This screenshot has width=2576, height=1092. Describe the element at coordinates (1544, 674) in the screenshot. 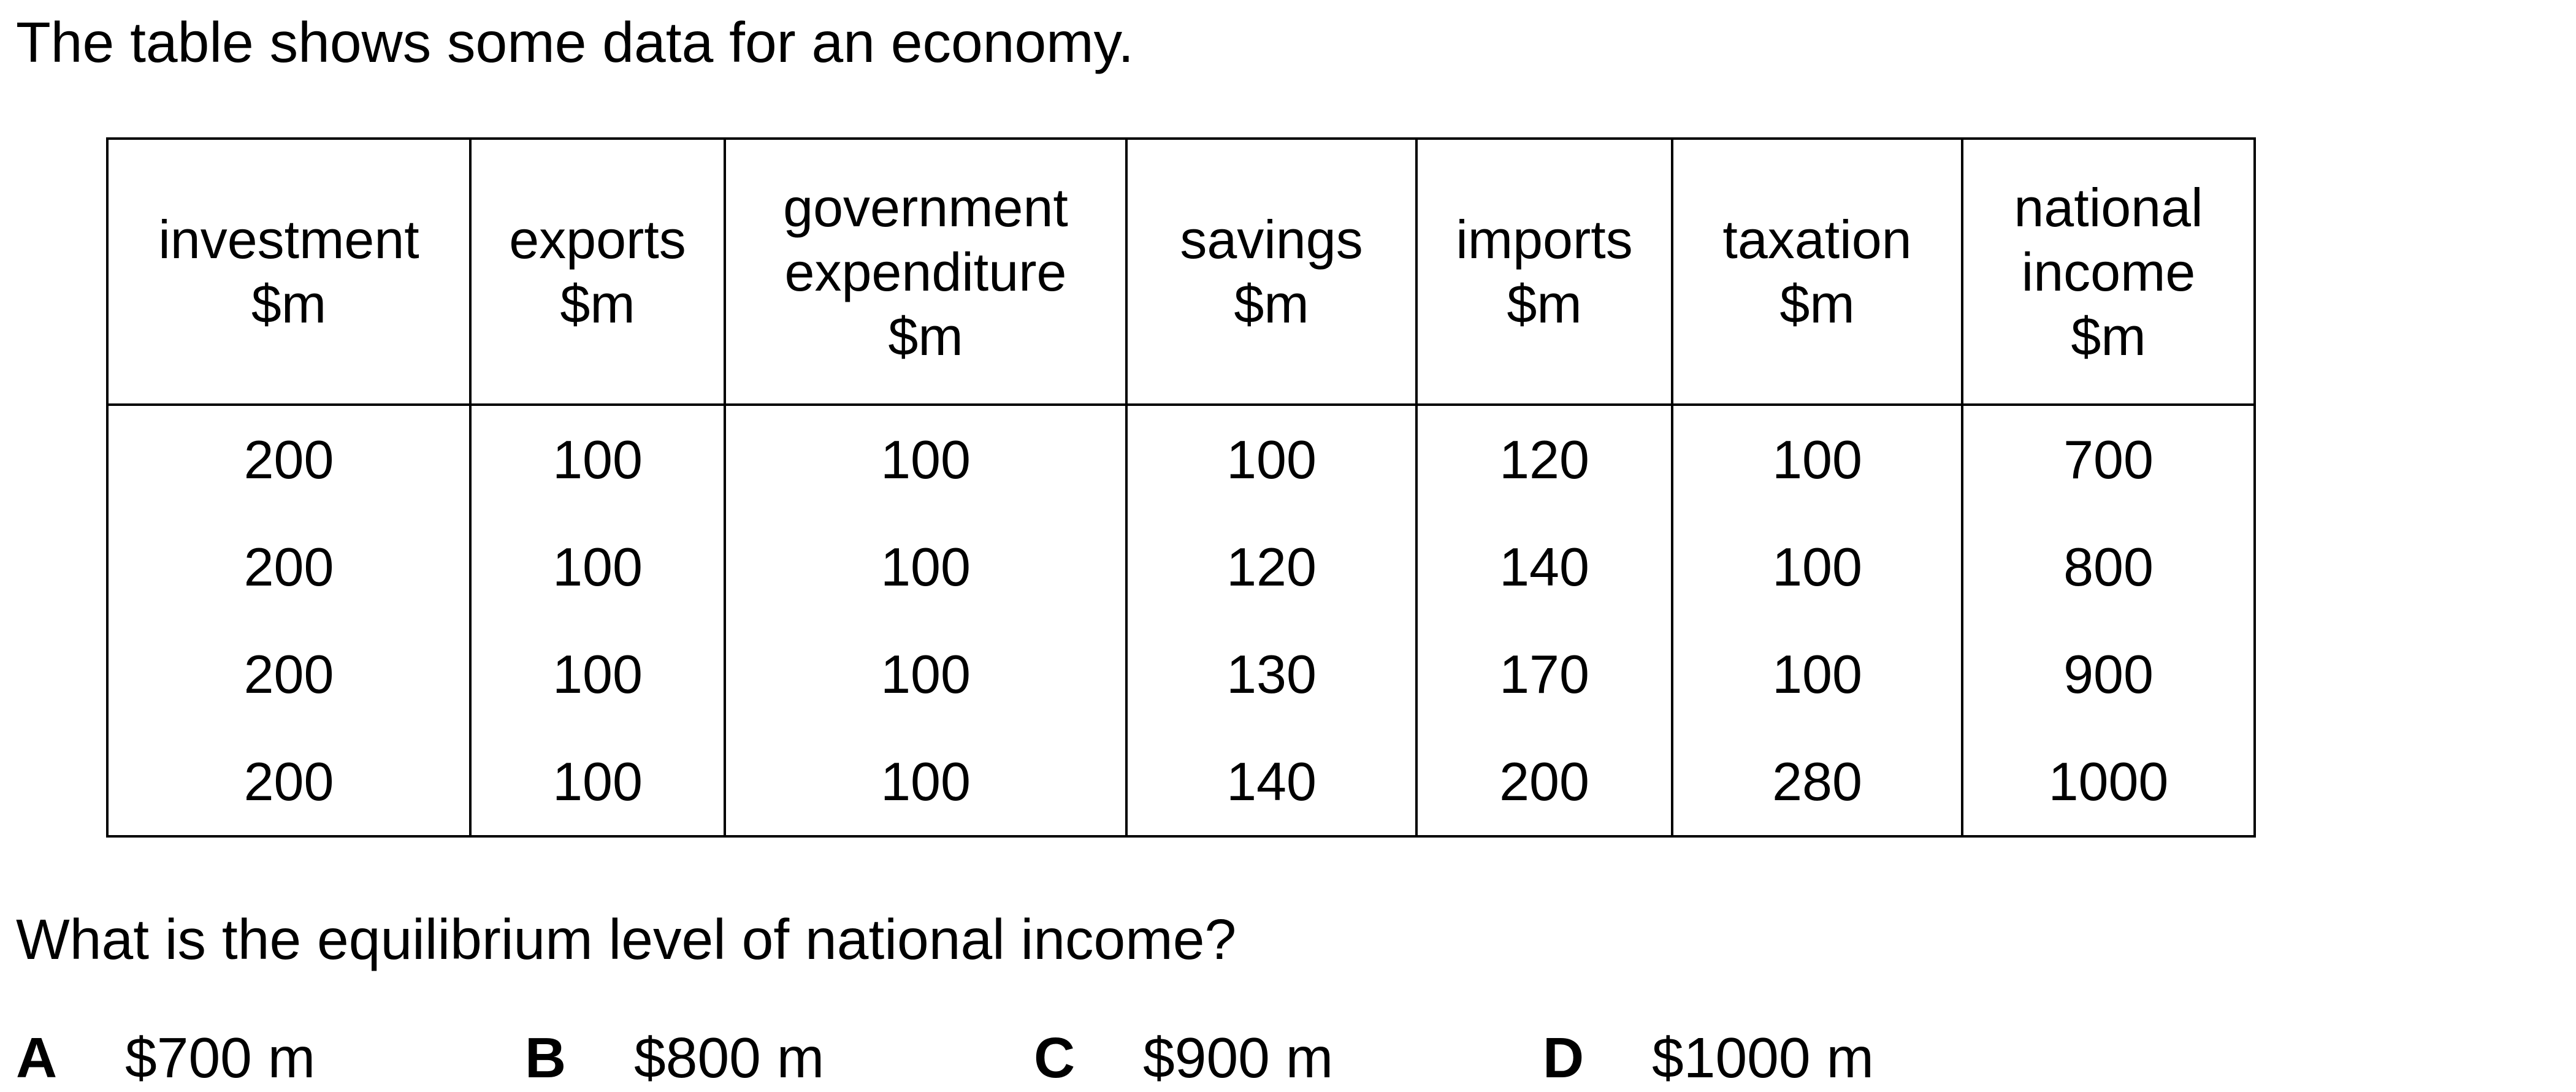

I see `table-cell: 170` at that location.